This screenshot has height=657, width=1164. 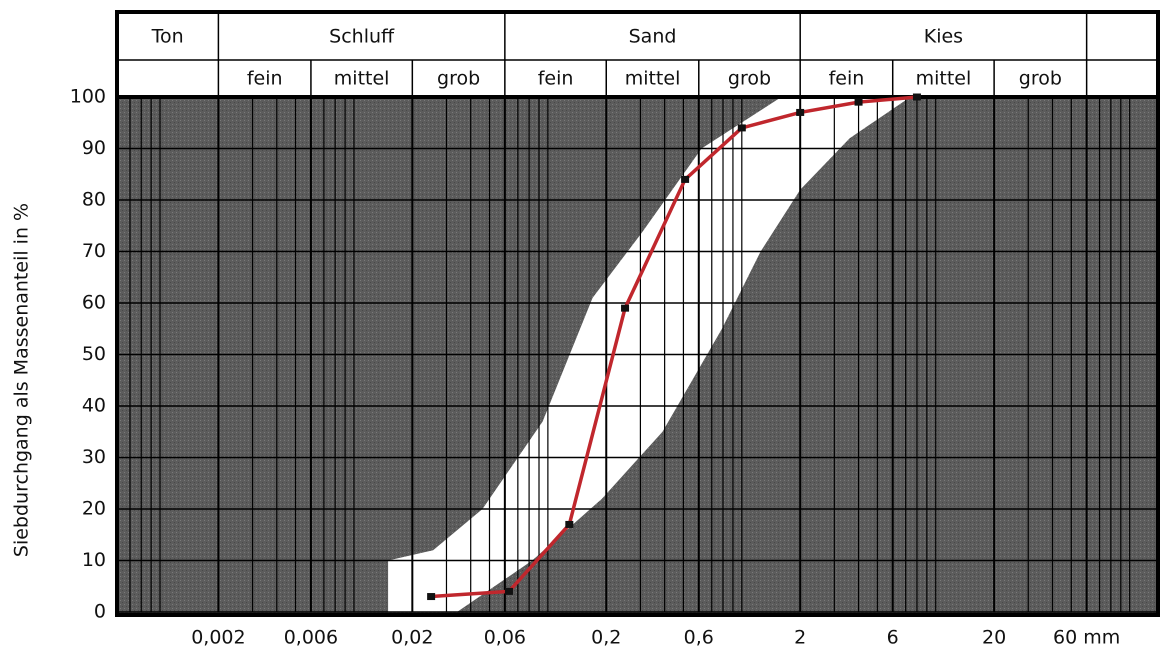 What do you see at coordinates (94, 148) in the screenshot?
I see `y-tick-label: 90` at bounding box center [94, 148].